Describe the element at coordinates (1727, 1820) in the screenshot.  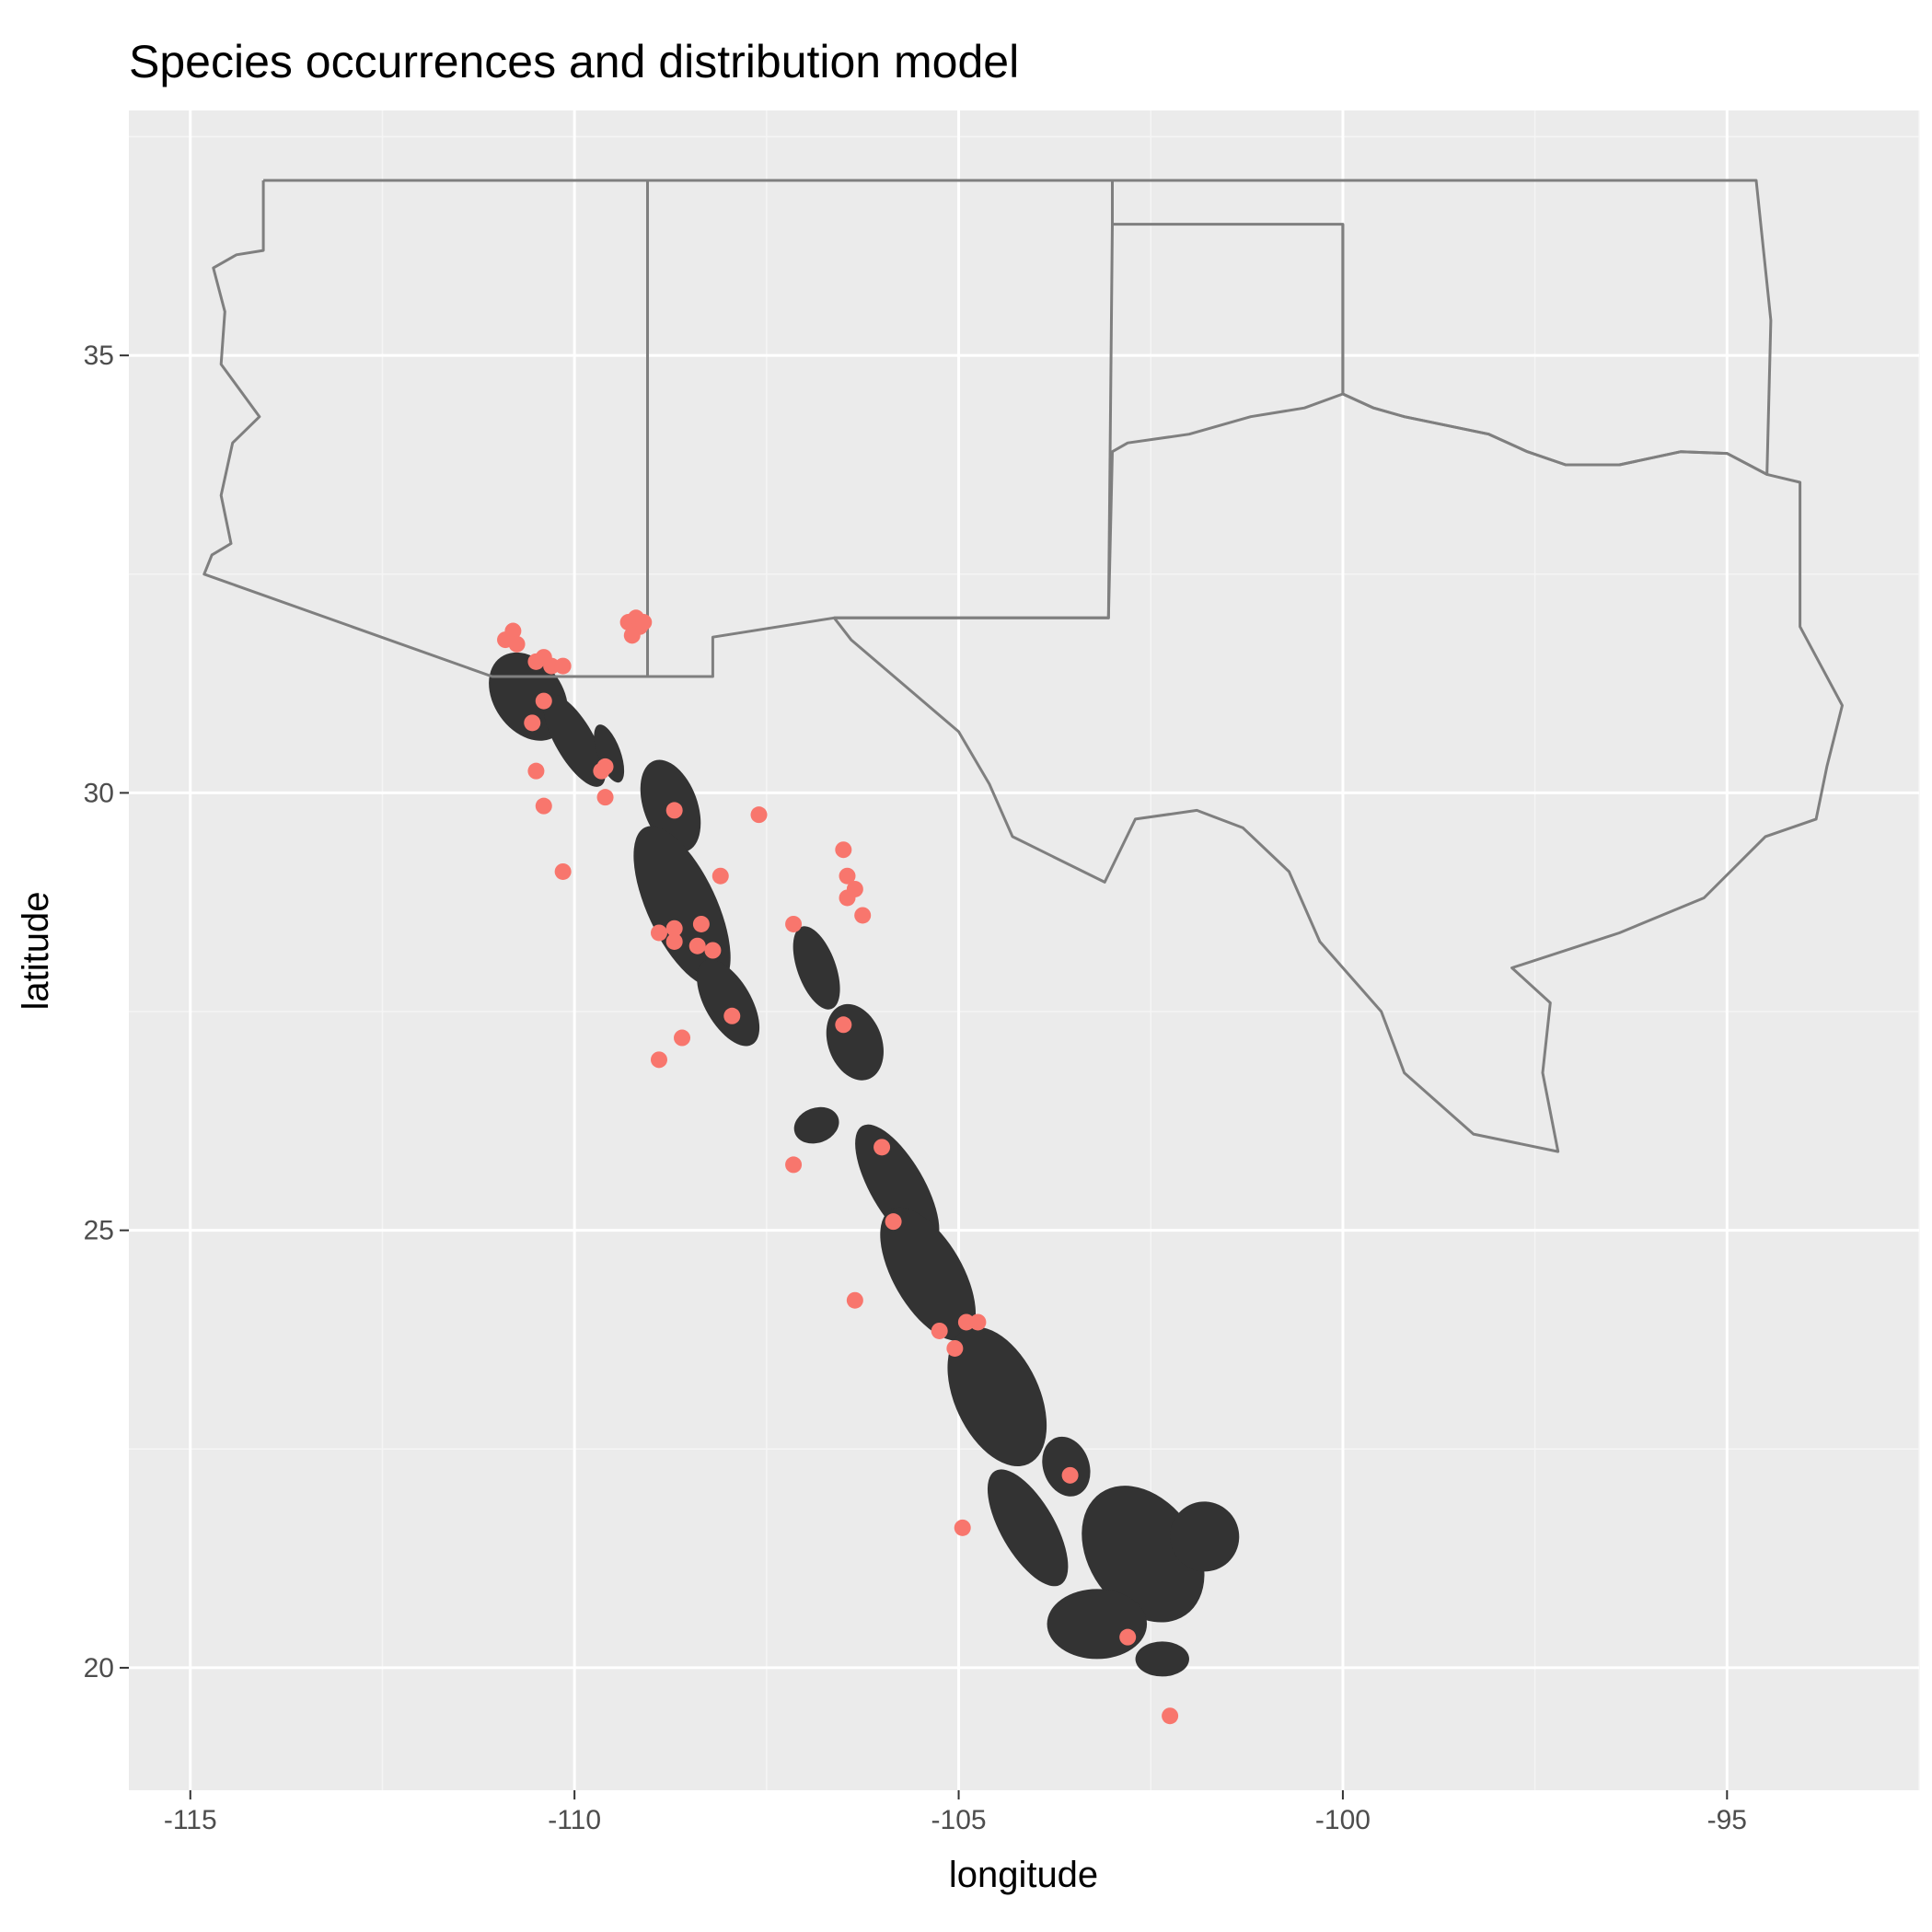
I see `x-tick-label: -95` at that location.